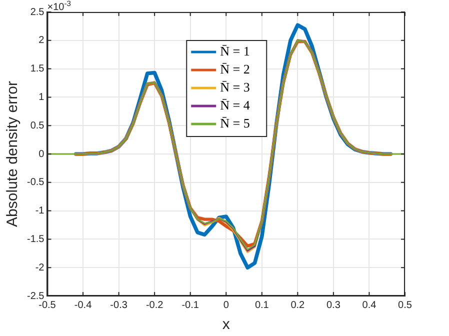 This screenshot has width=449, height=336. What do you see at coordinates (226, 325) in the screenshot?
I see `x-axis-title: x` at bounding box center [226, 325].